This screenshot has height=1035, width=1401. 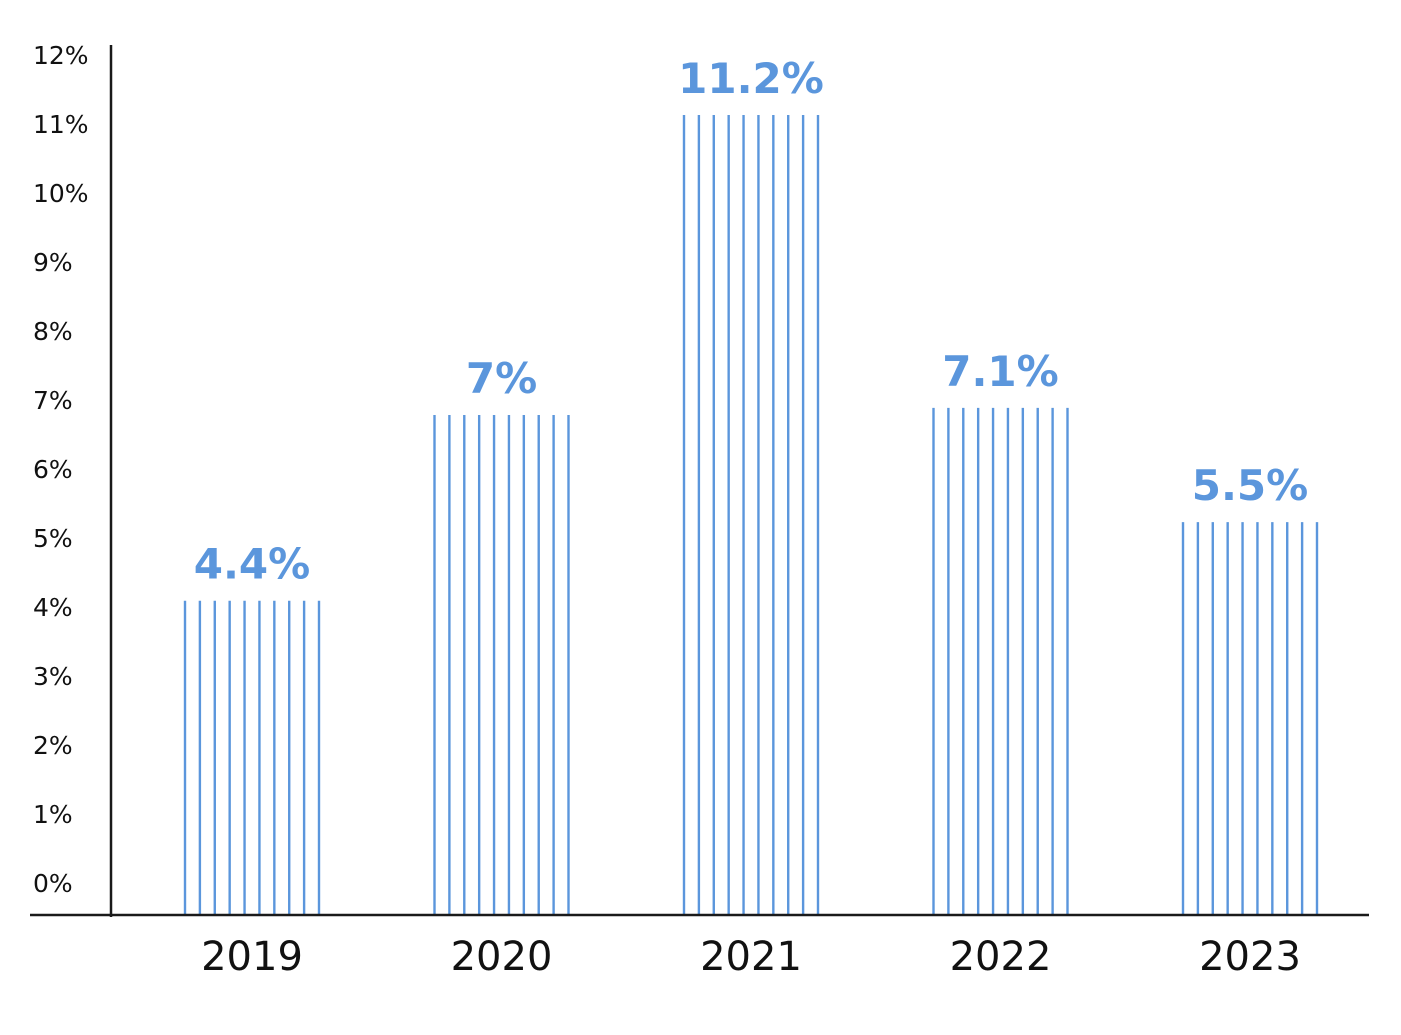 What do you see at coordinates (502, 957) in the screenshot?
I see `x-tick-label: 2020` at bounding box center [502, 957].